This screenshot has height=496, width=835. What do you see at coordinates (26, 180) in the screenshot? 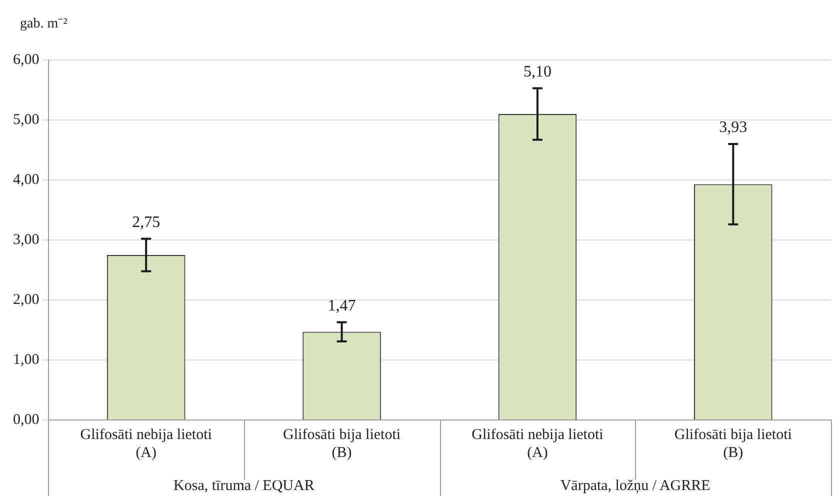
I see `y-tick-label: 4,00` at bounding box center [26, 180].